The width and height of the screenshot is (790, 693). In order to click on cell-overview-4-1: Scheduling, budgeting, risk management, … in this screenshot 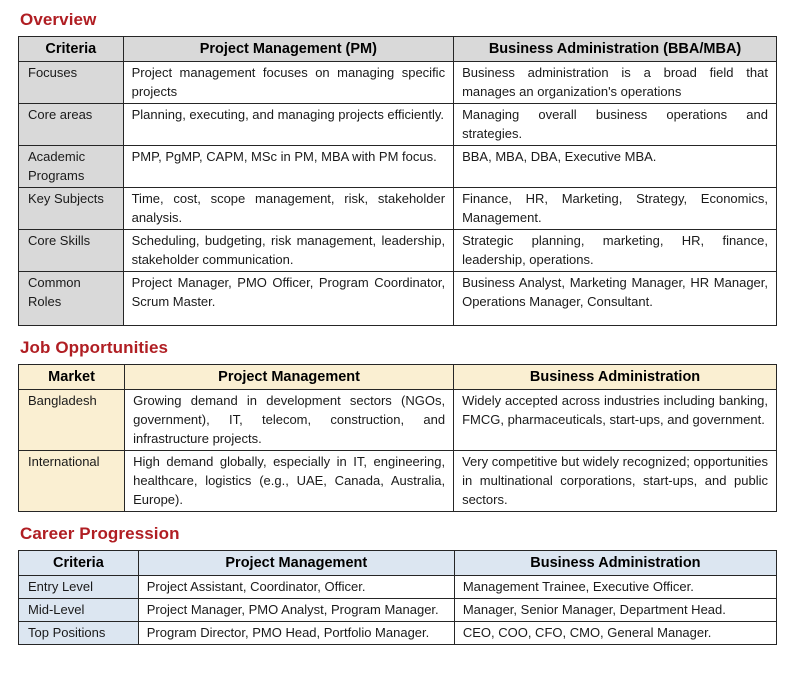, I will do `click(288, 250)`.